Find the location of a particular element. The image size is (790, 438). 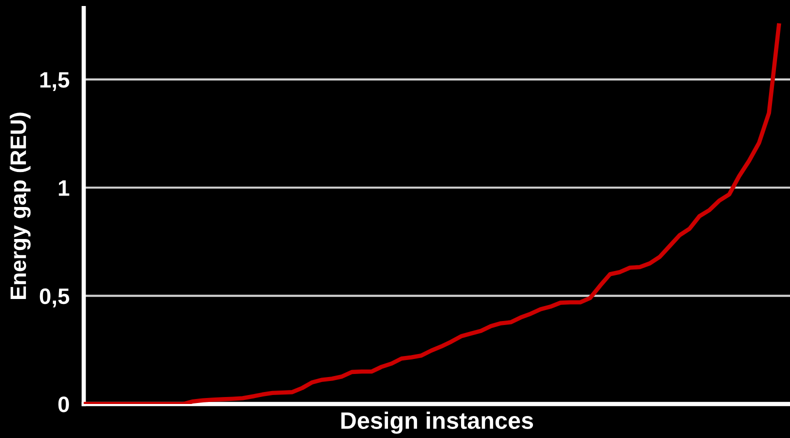

y-tick-label: 0 is located at coordinates (63, 404).